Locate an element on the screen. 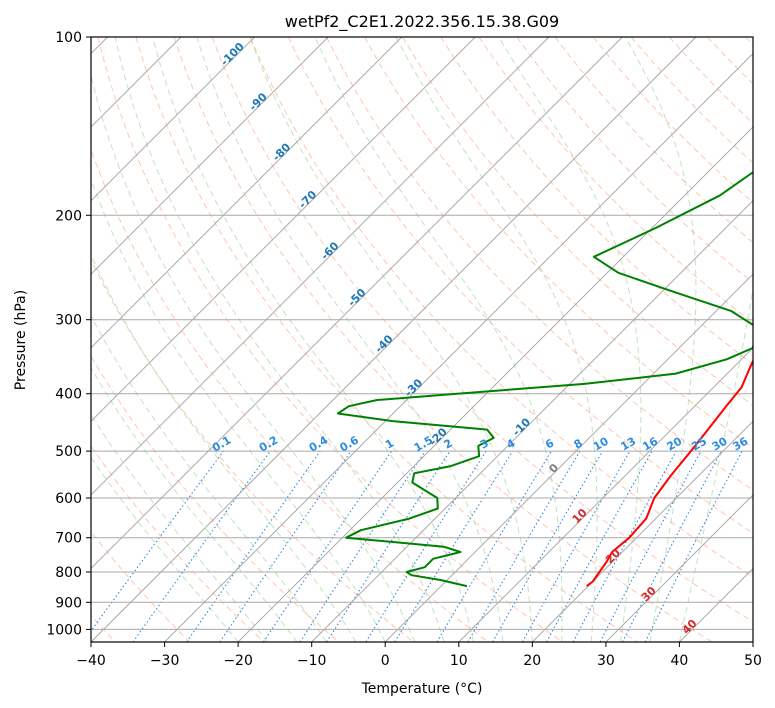 Image resolution: width=775 pixels, height=708 pixels. x-tick-label: −10 is located at coordinates (312, 661).